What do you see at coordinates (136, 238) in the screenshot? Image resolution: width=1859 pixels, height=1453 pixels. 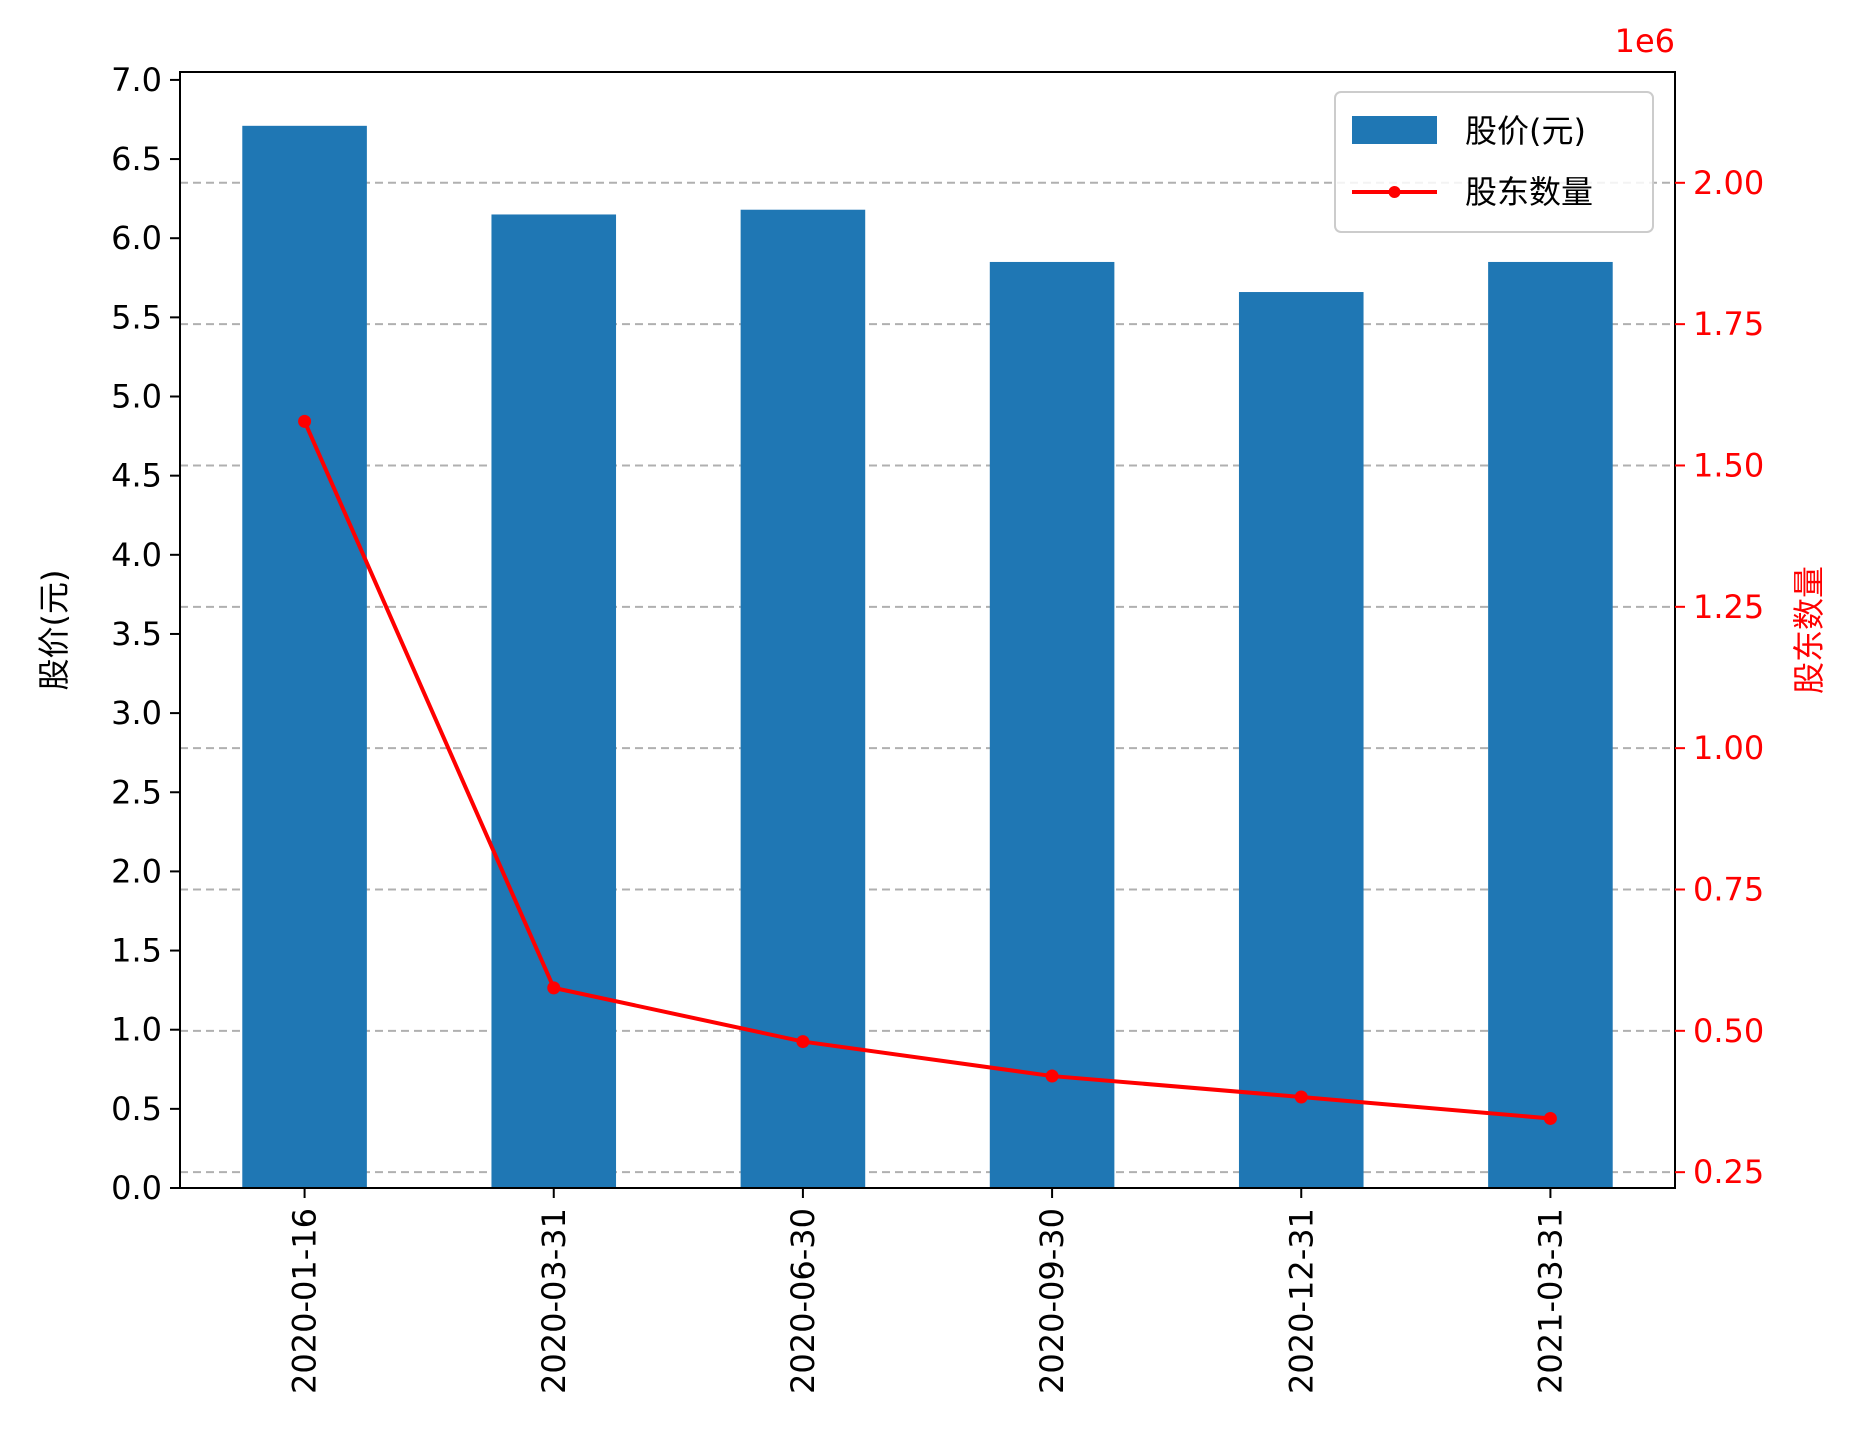 I see `y-tick-label: 6.0` at bounding box center [136, 238].